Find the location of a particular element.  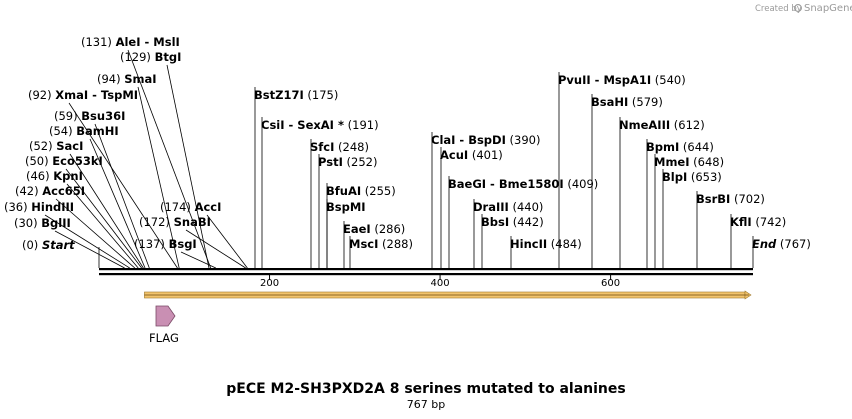

site-label-hindiii: (36) HindIII is located at coordinates (39, 207).